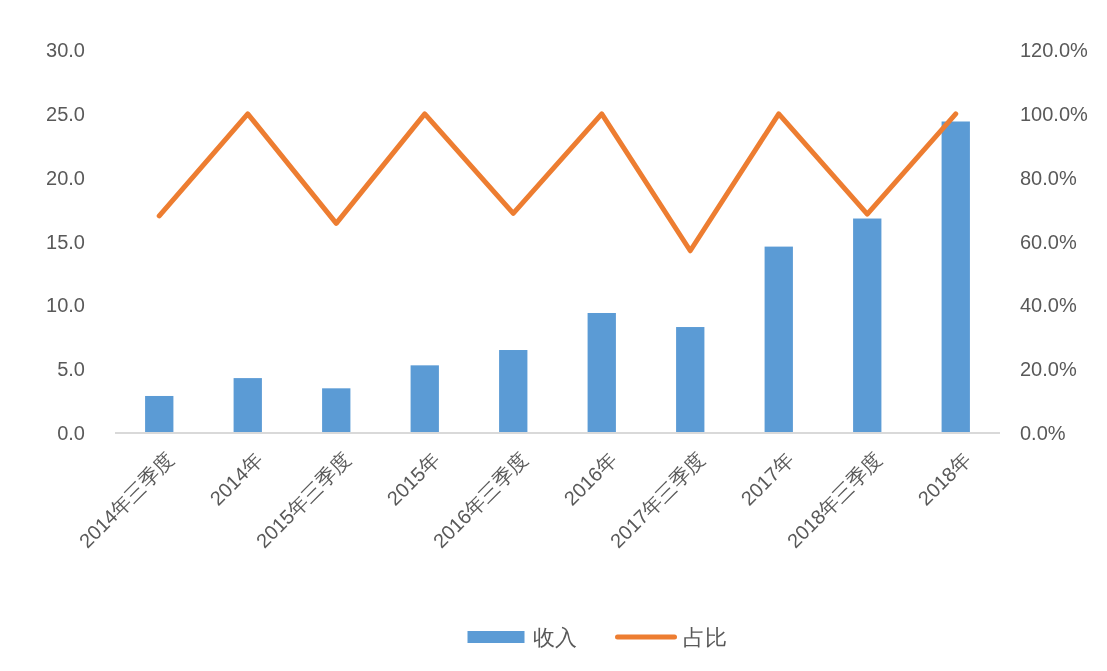 The height and width of the screenshot is (671, 1107). I want to click on y2-tick-label: 0.0%, so click(1043, 433).